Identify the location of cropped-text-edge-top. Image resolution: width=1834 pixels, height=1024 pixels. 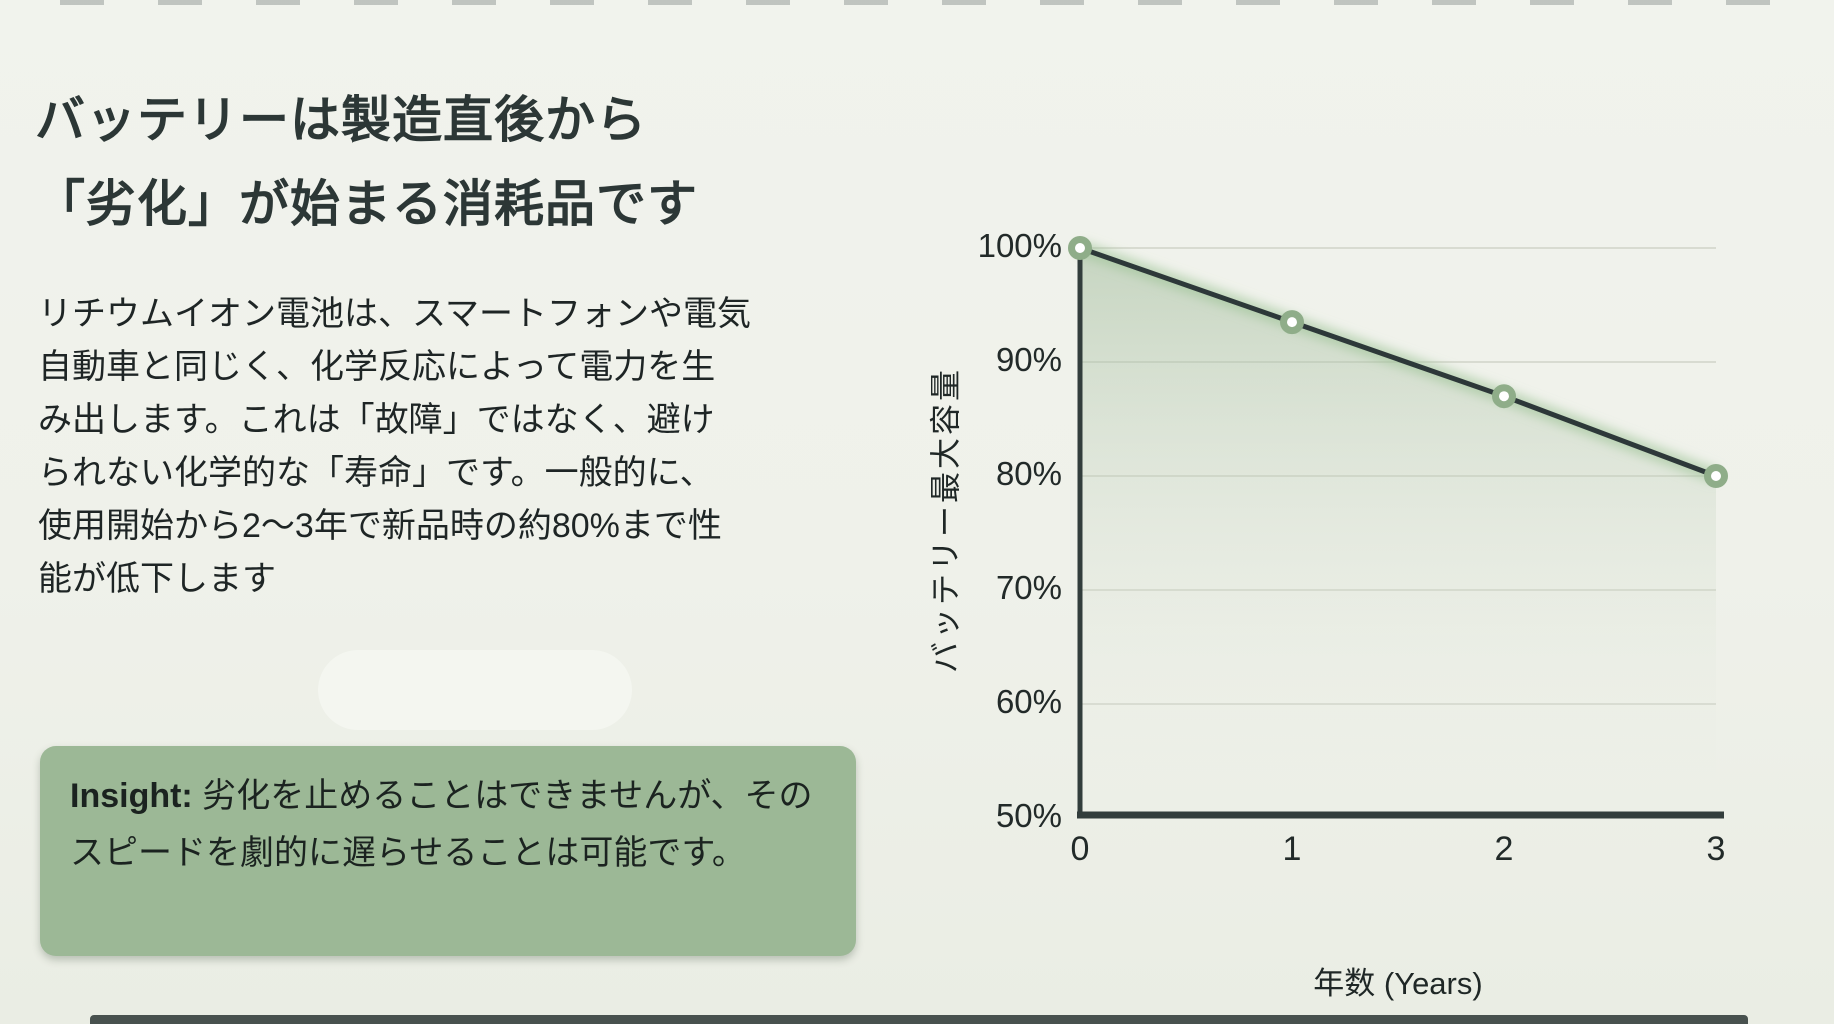
(917, 2).